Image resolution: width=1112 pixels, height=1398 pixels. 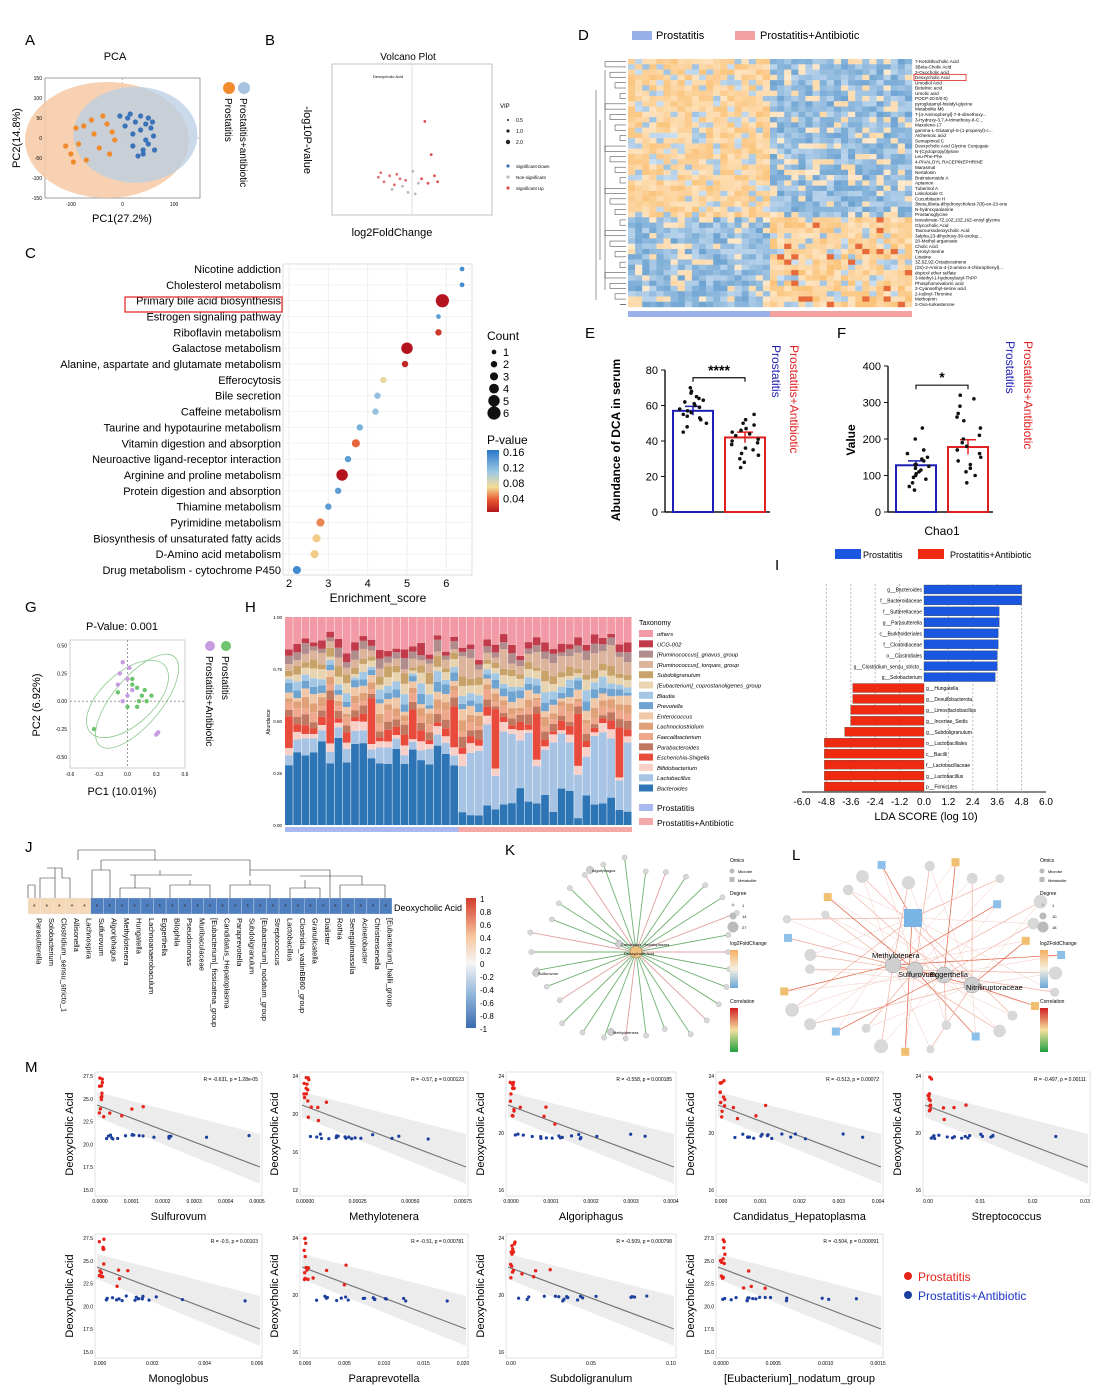 What do you see at coordinates (747, 880) in the screenshot?
I see `network-legend-metabolite: Metabolite` at bounding box center [747, 880].